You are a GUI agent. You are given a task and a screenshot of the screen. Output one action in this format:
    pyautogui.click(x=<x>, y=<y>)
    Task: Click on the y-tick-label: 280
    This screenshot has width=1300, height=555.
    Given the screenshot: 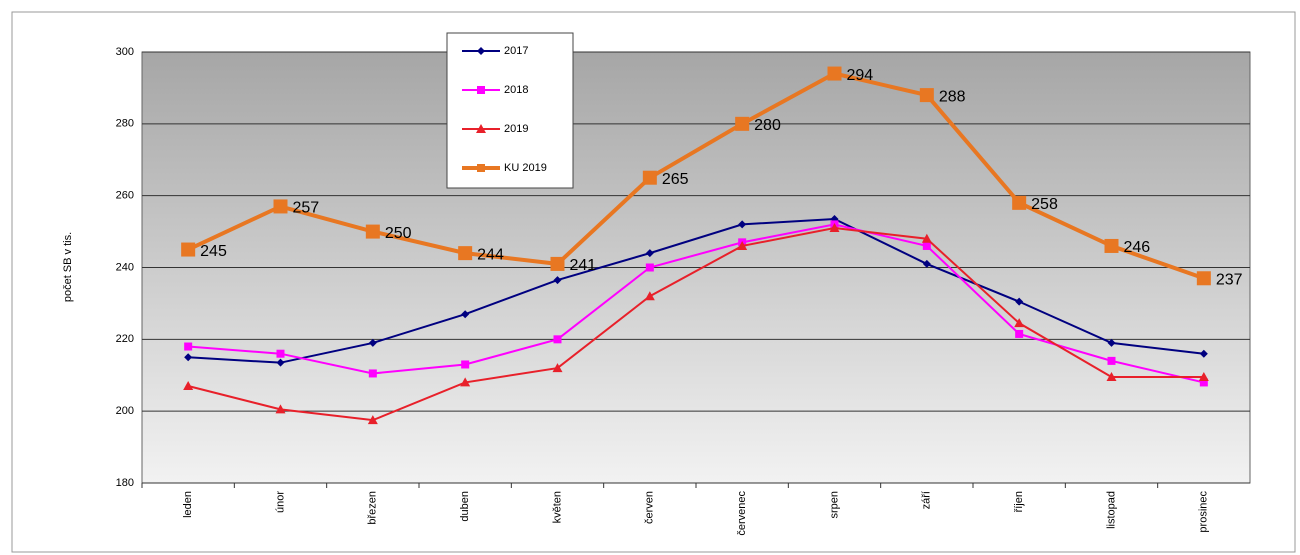 What is the action you would take?
    pyautogui.click(x=125, y=124)
    